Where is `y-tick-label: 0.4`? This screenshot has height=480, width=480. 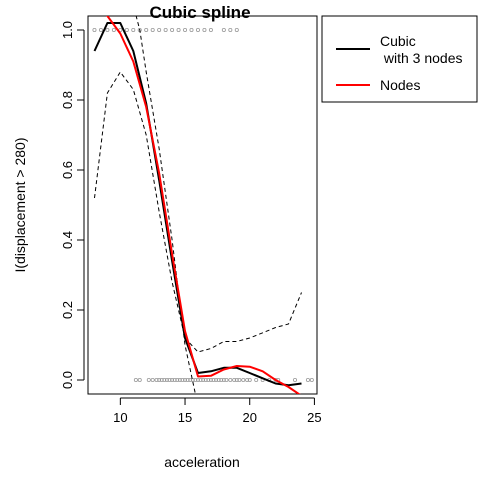 y-tick-label: 0.4 is located at coordinates (67, 240).